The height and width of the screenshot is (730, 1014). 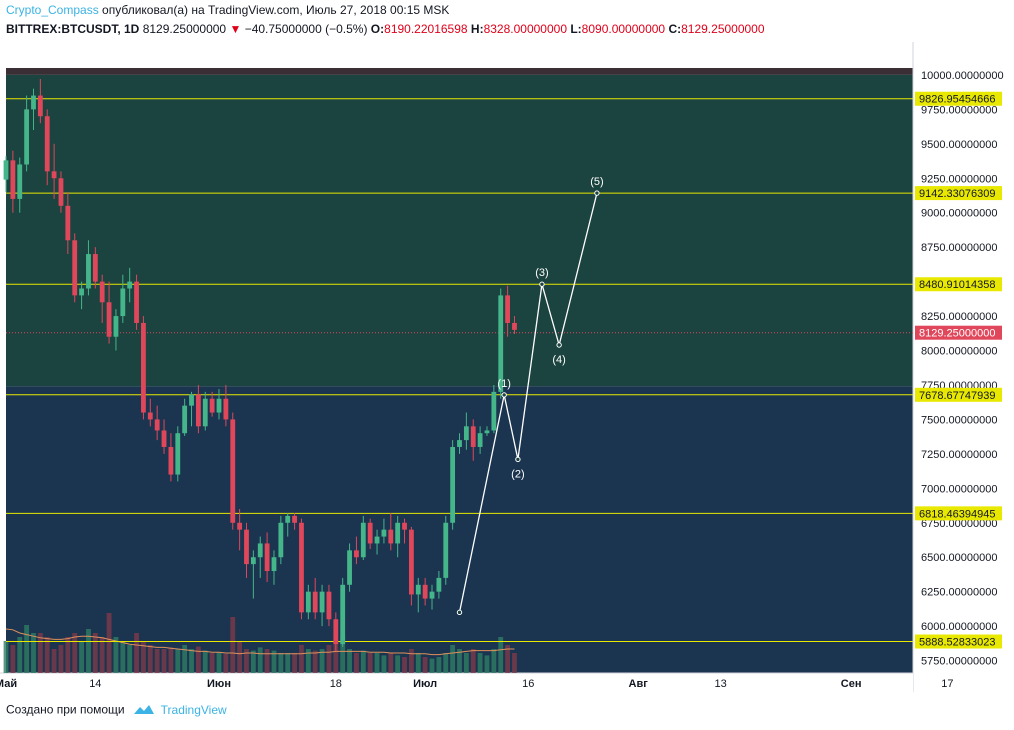 I want to click on current-price-badge, so click(x=958, y=332).